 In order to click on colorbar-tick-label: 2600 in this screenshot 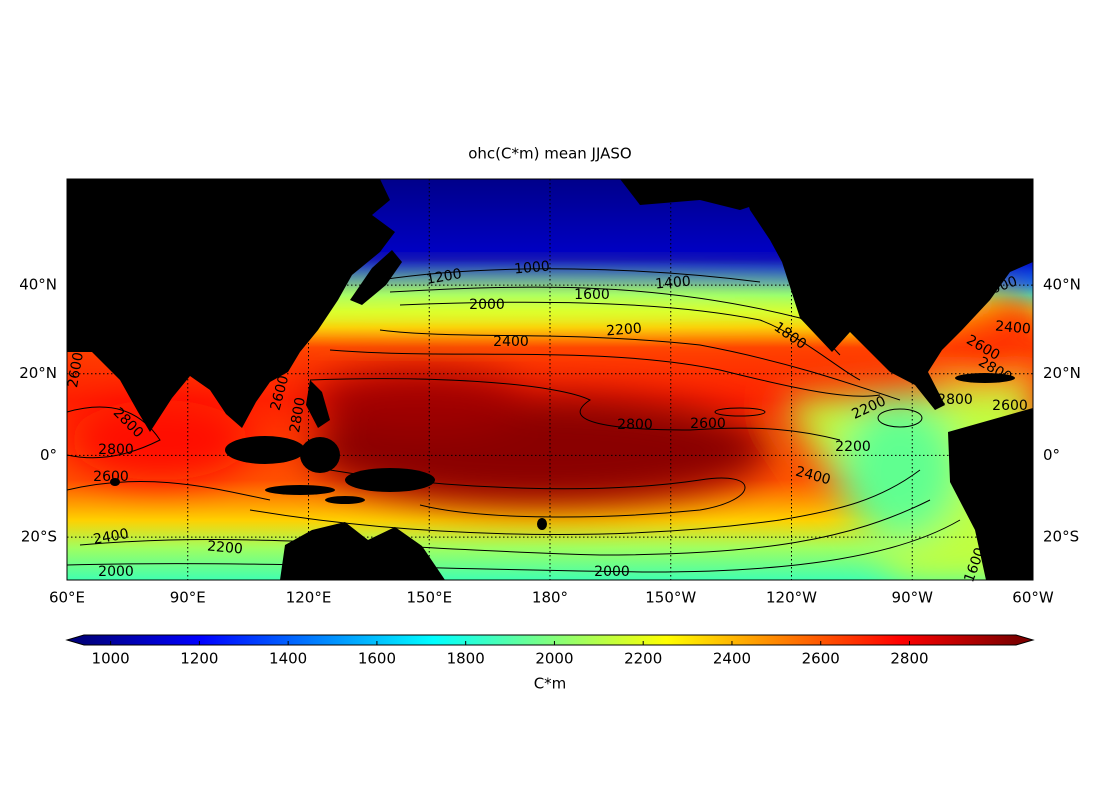, I will do `click(821, 659)`.